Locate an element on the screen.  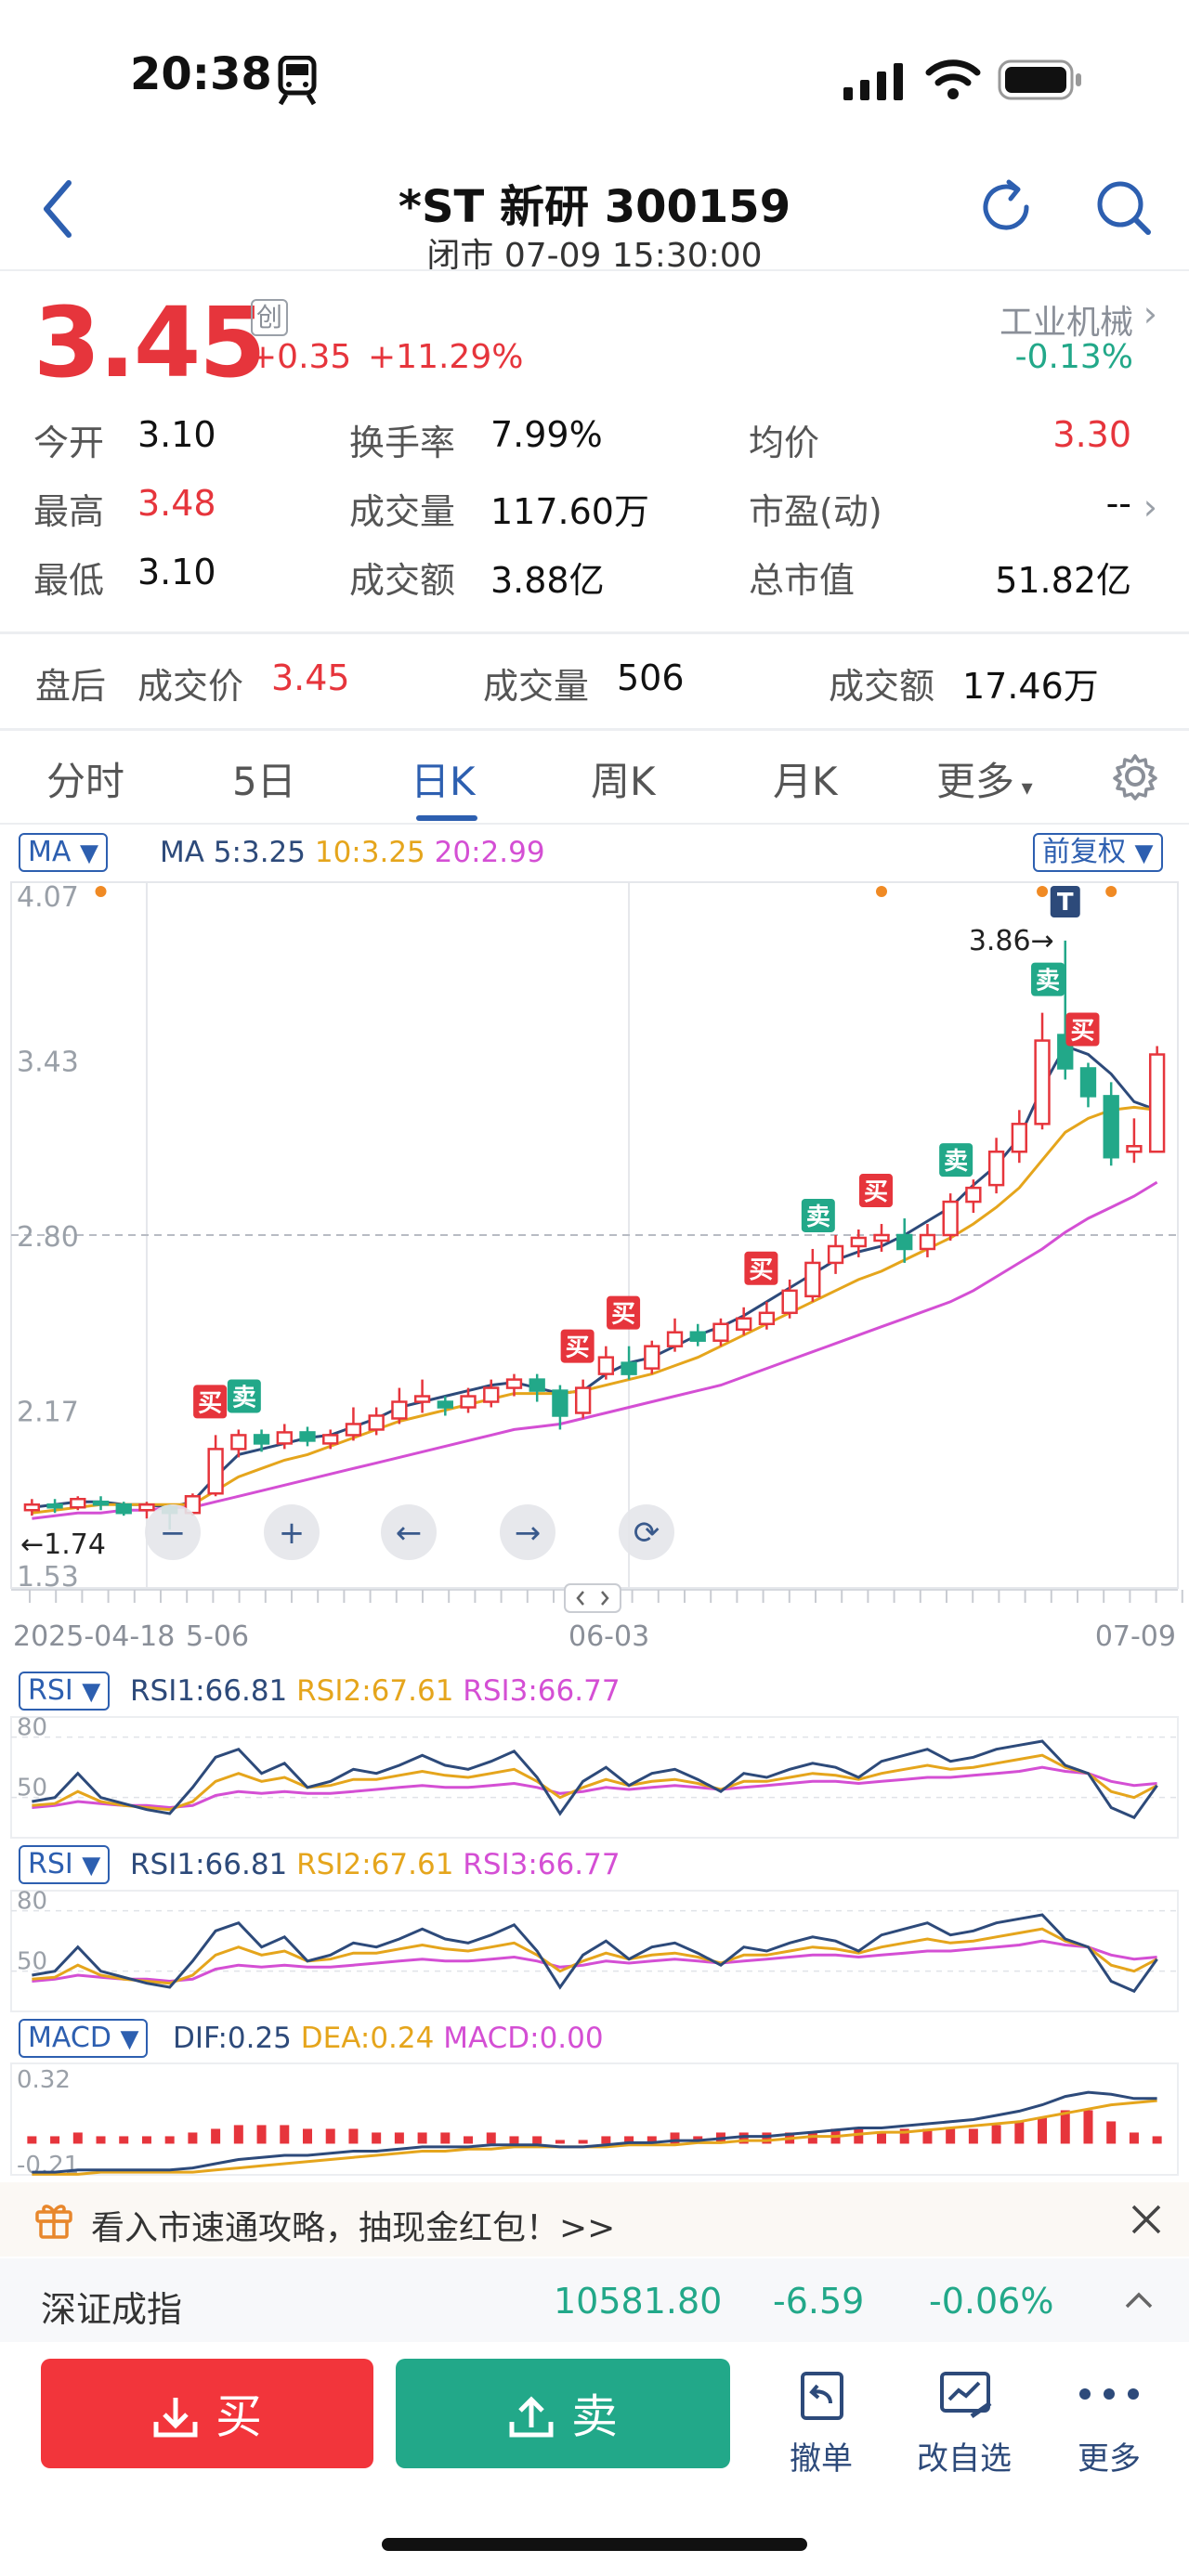
high-annotation: 3.86→ is located at coordinates (1012, 941).